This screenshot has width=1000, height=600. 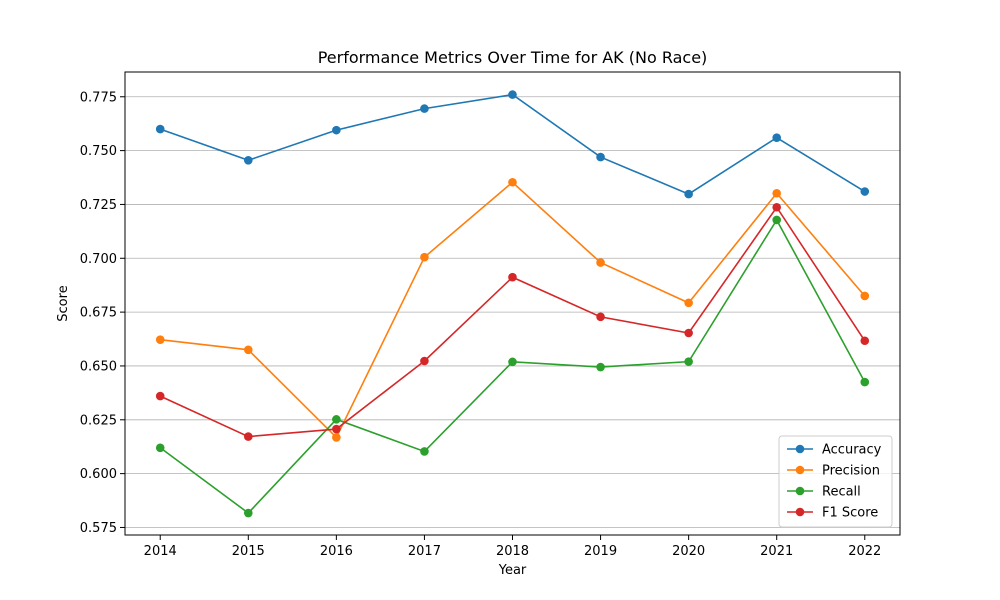 What do you see at coordinates (160, 551) in the screenshot?
I see `x-tick-label: 2014` at bounding box center [160, 551].